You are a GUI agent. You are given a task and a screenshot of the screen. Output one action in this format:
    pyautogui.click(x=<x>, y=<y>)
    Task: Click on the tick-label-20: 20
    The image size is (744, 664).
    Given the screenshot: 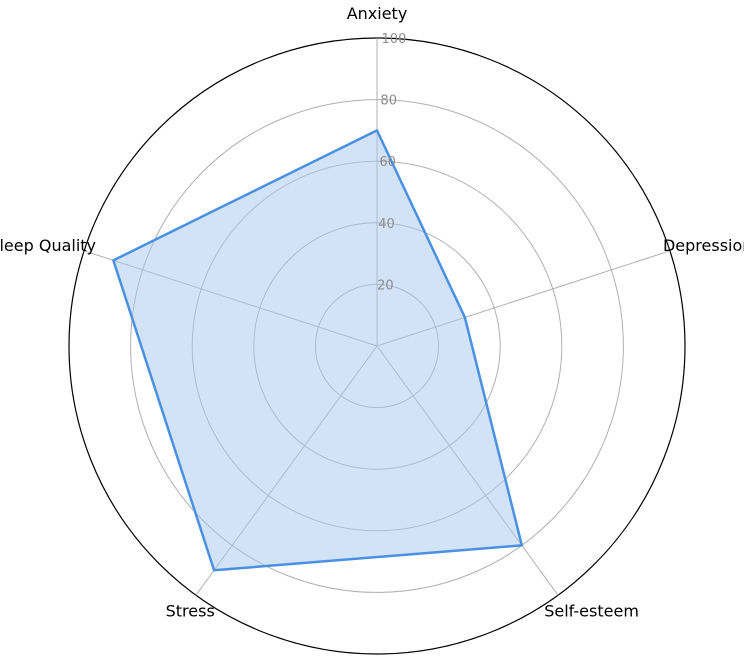 What is the action you would take?
    pyautogui.click(x=385, y=285)
    